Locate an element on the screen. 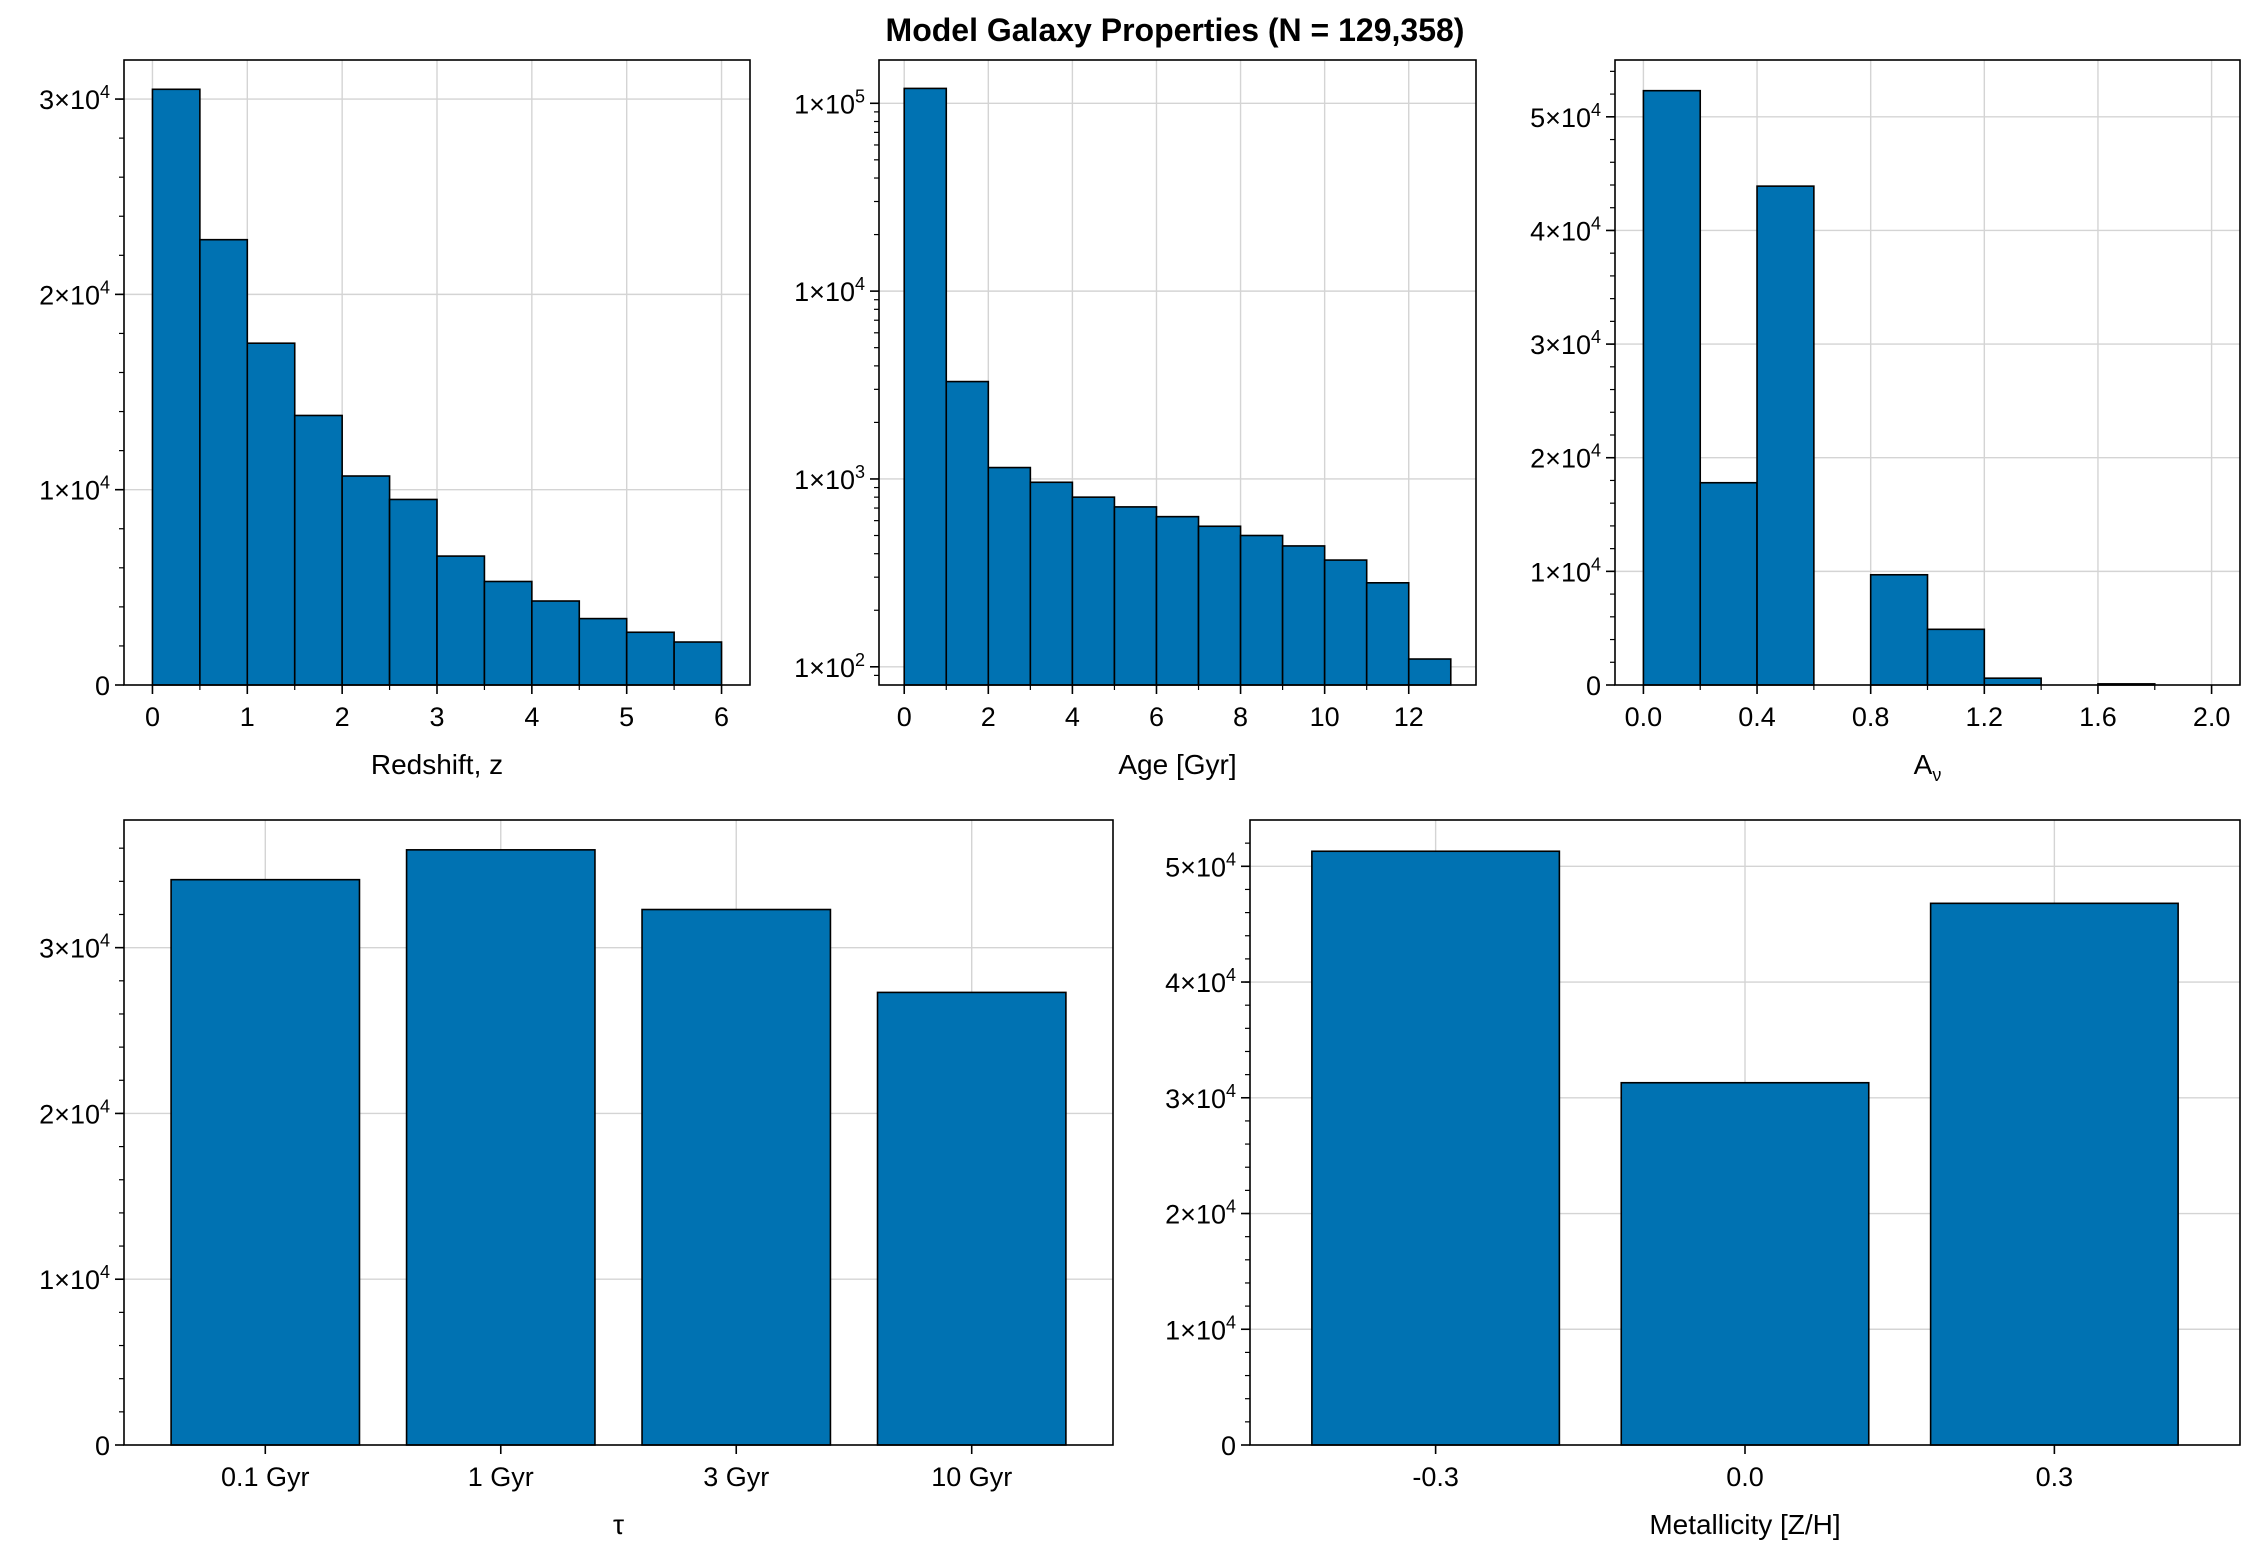  x-tick-label: 0.8 is located at coordinates (1871, 717).